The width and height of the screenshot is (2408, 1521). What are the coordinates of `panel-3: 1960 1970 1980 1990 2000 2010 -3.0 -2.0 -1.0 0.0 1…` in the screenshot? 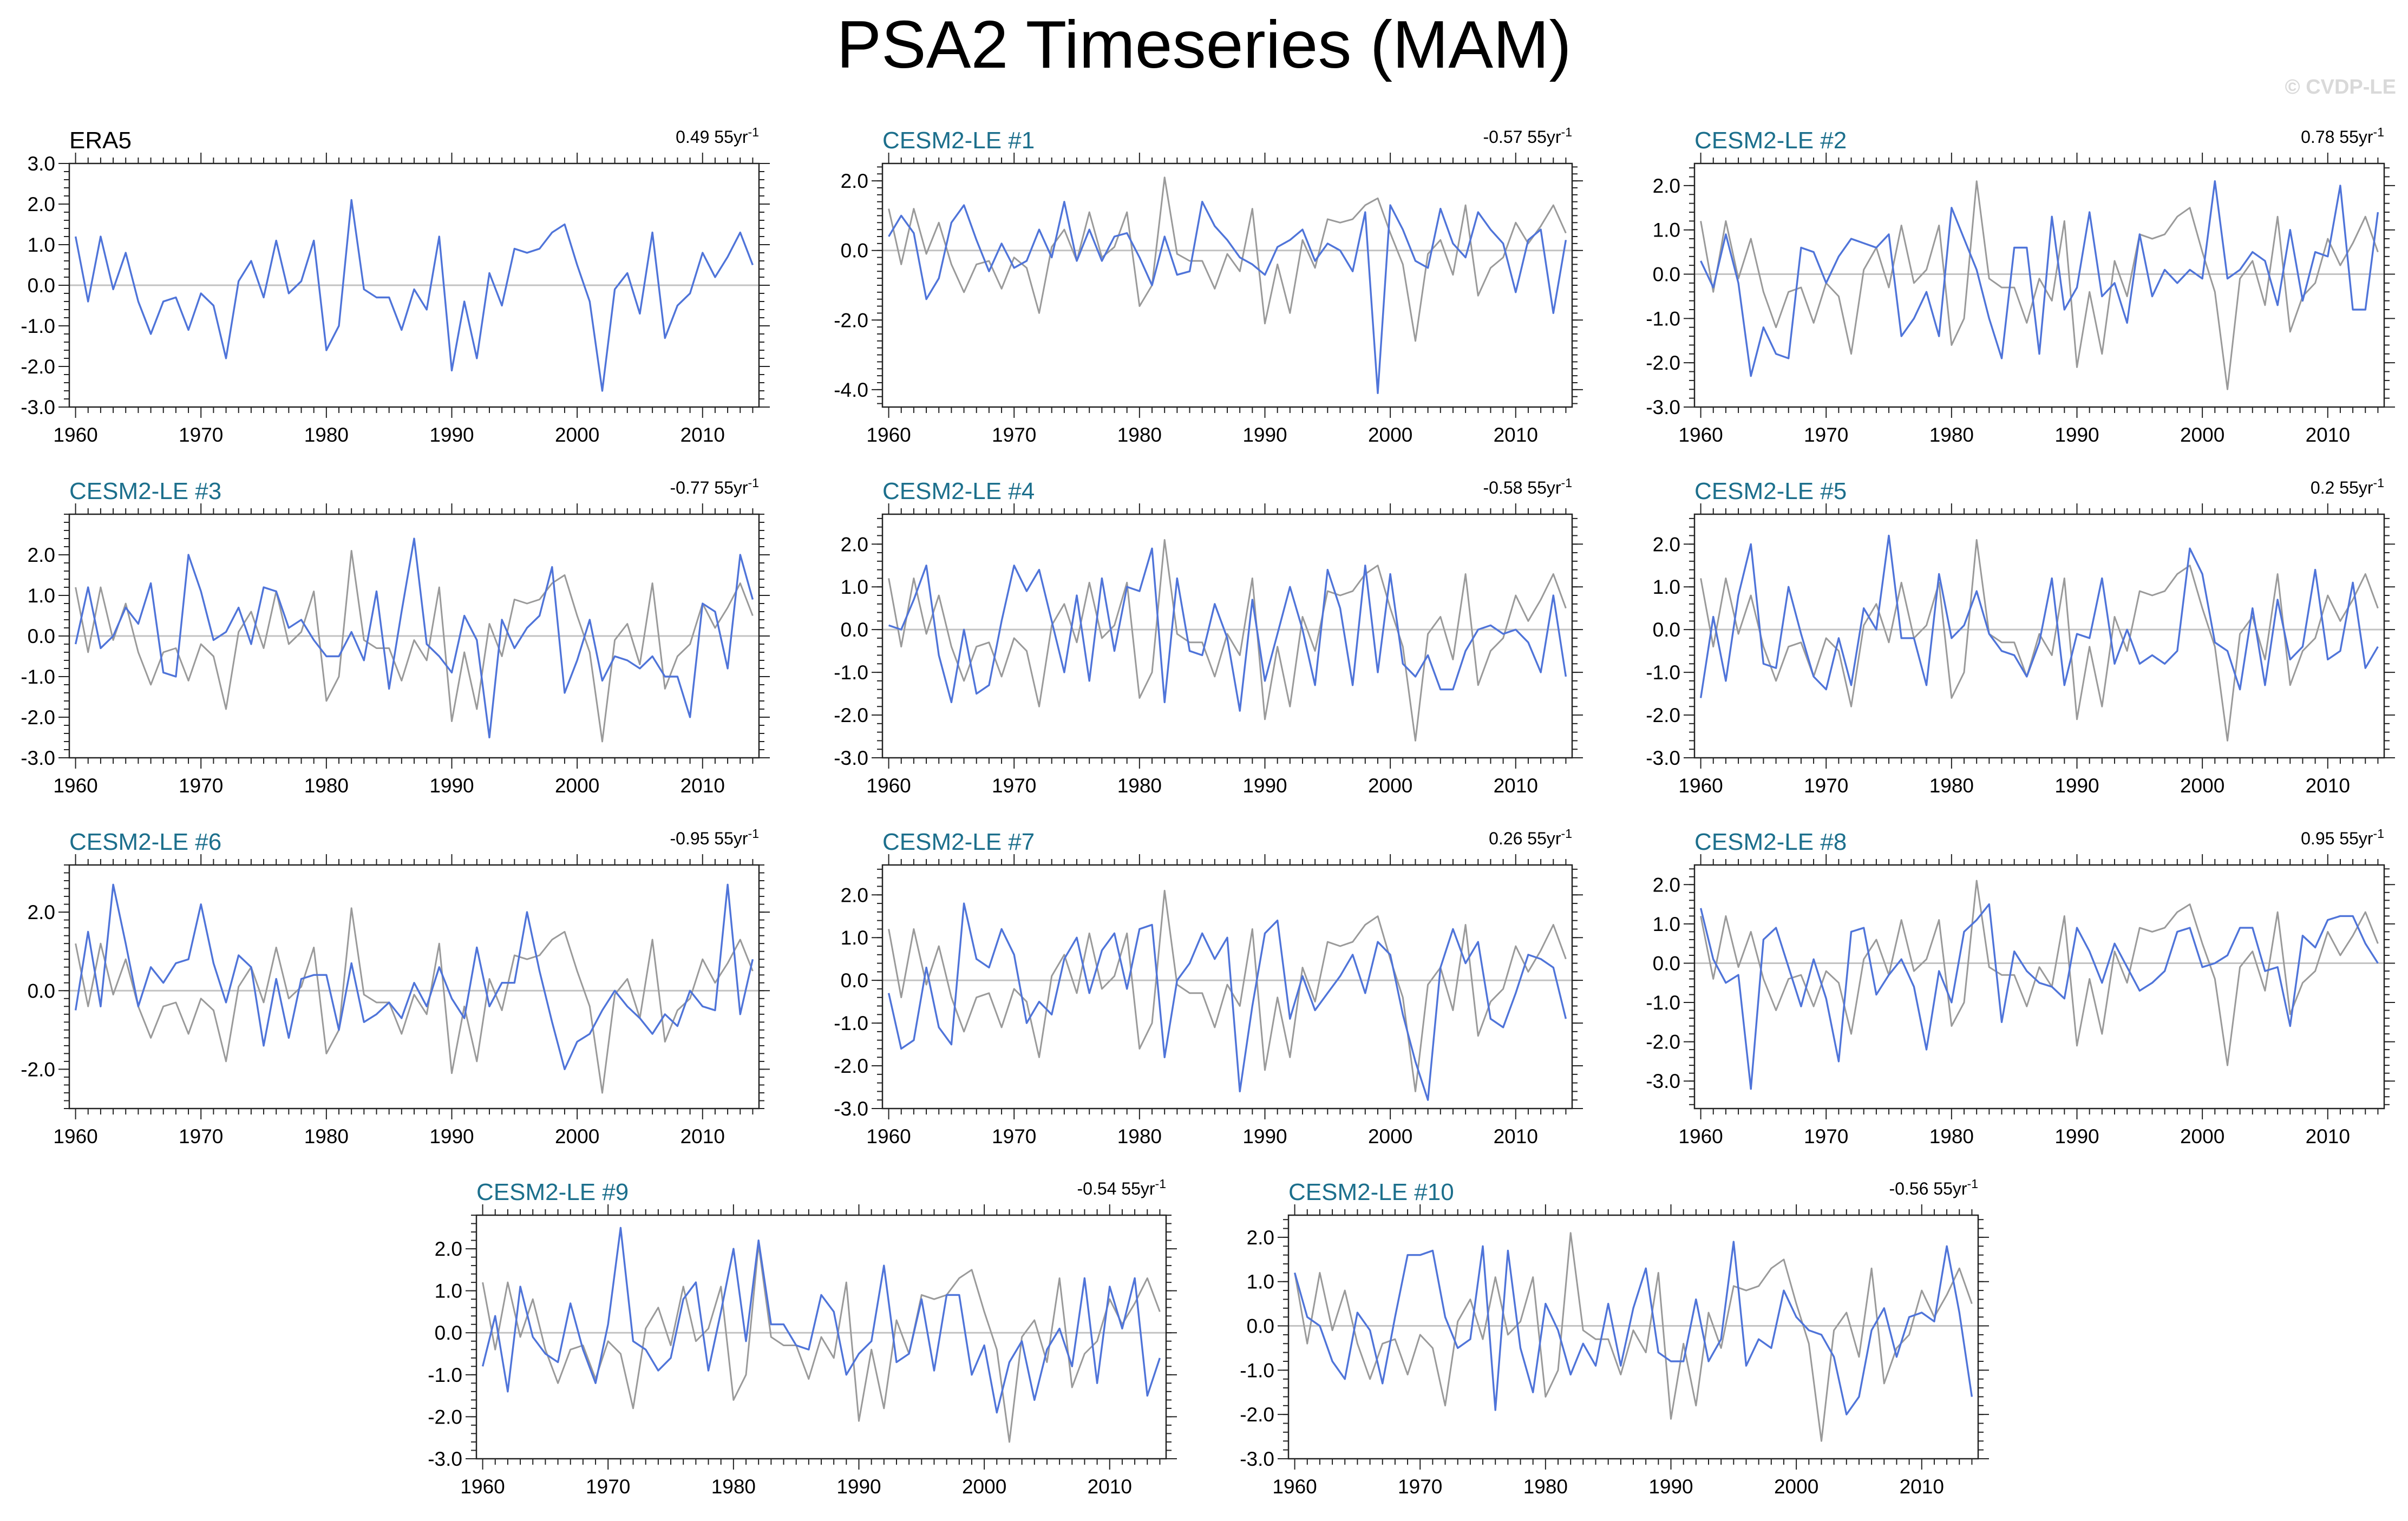 It's located at (2020, 285).